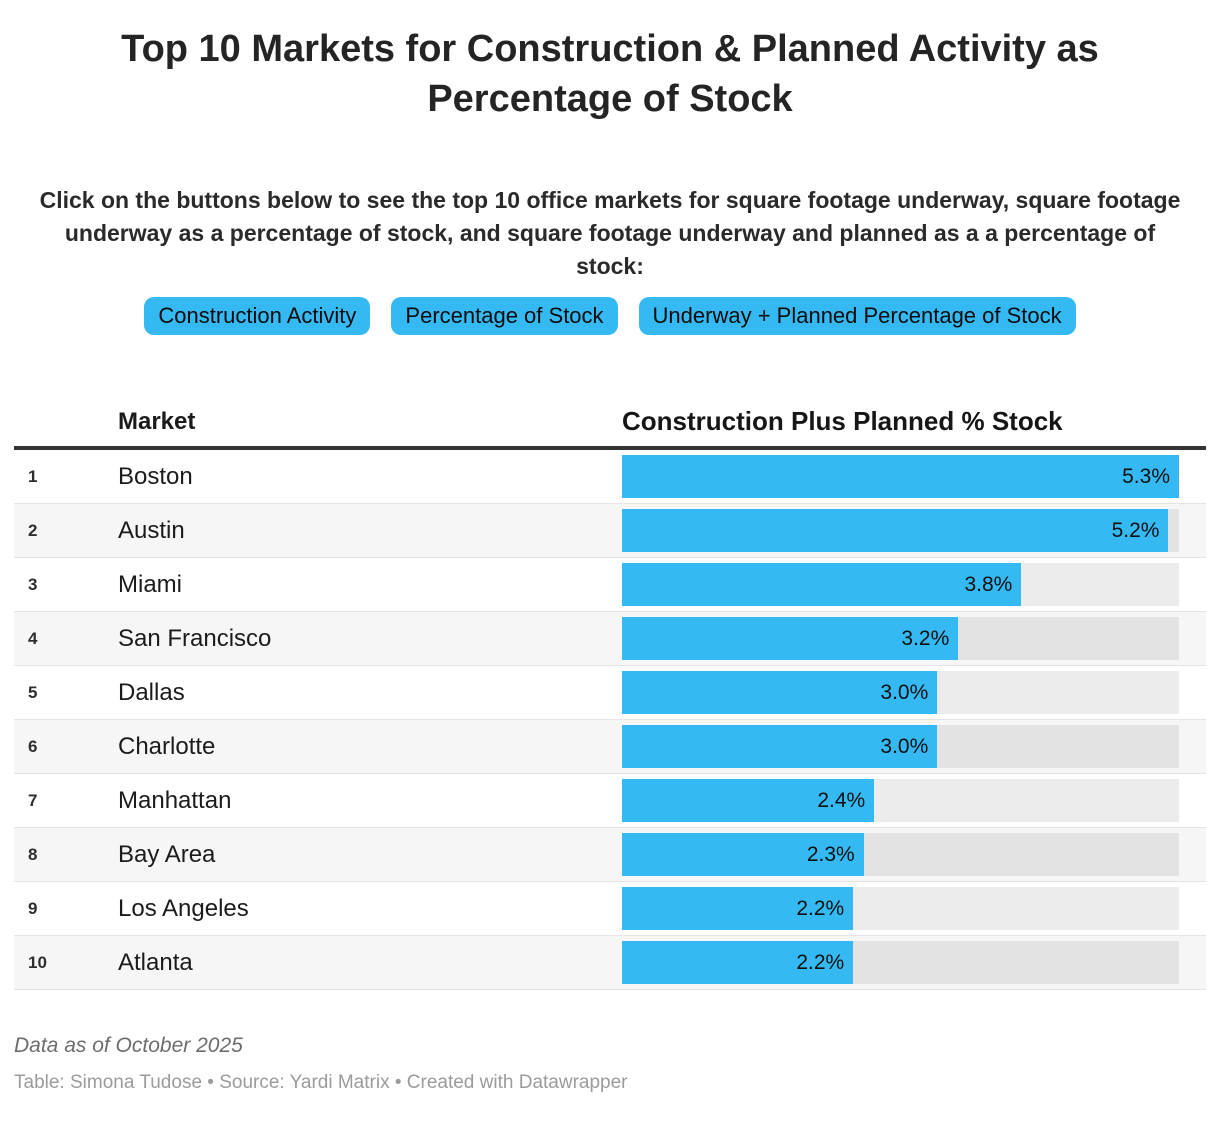 The image size is (1220, 1134). I want to click on table-row: 3 Miami 3.8%, so click(610, 585).